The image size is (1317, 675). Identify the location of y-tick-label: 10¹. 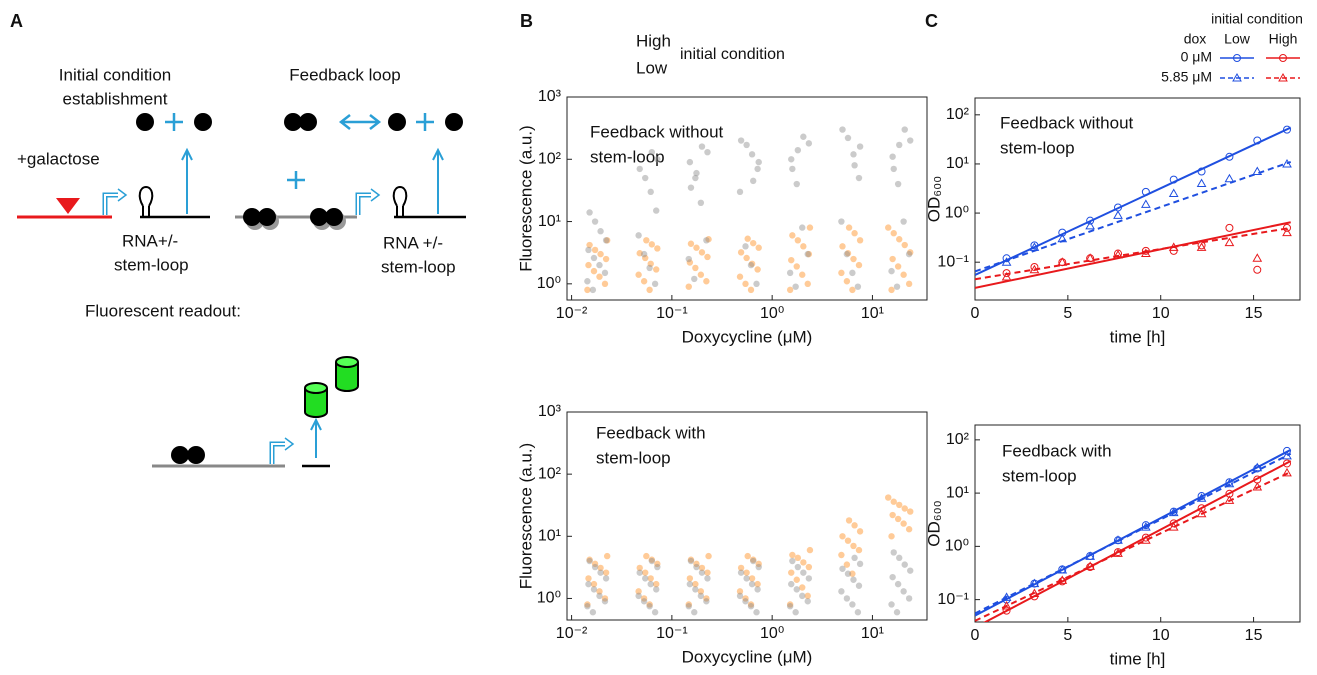
(549, 221).